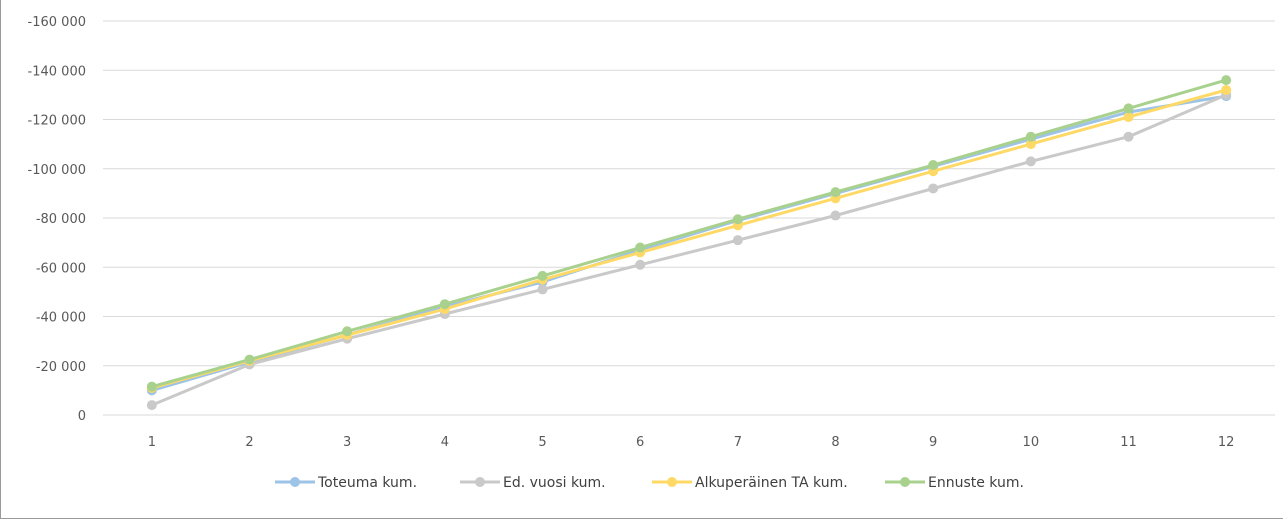  I want to click on y-tick-label: 0, so click(82, 416).